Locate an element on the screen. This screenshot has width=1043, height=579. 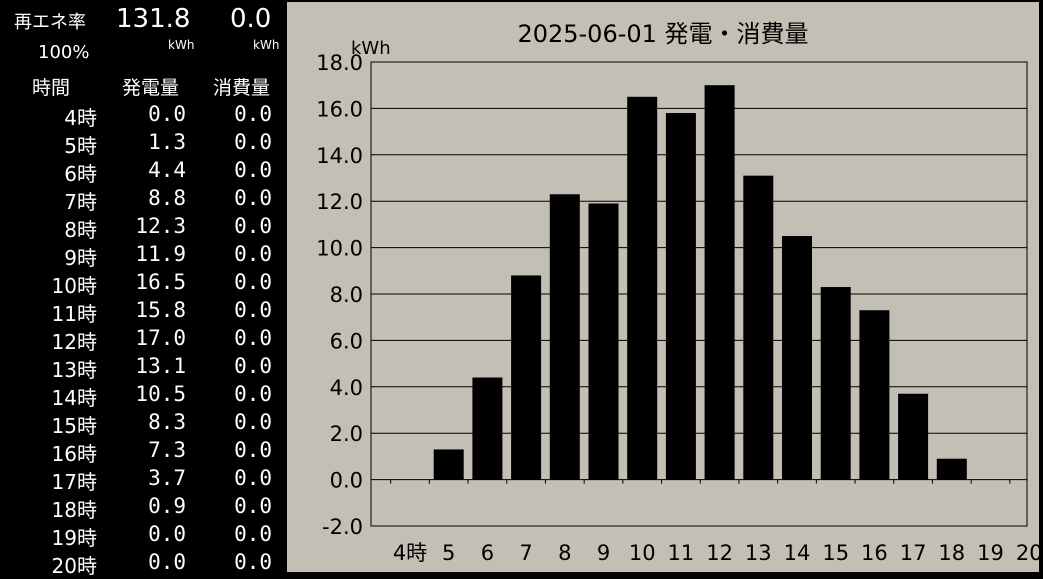
table-row: 8時 12.3 0.0 is located at coordinates (143, 227).